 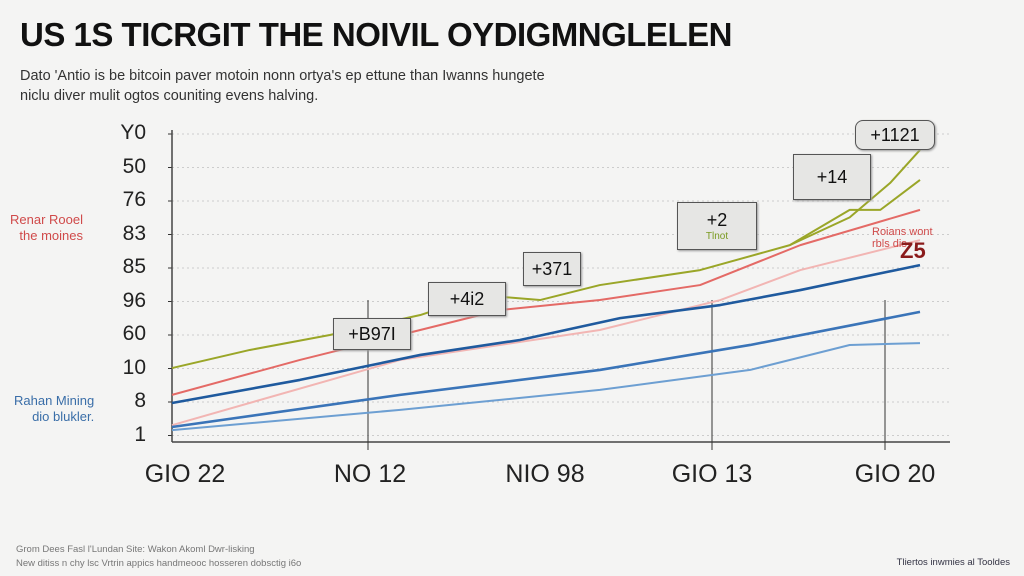 I want to click on side-label-line: dio blukler., so click(x=63, y=416).